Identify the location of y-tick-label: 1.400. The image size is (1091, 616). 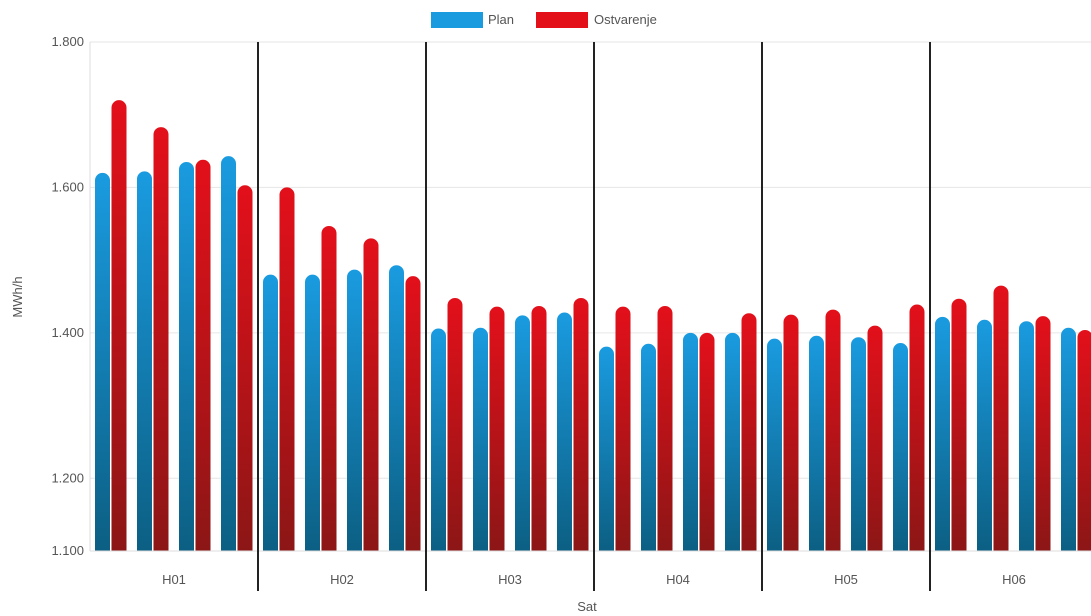
(67, 332).